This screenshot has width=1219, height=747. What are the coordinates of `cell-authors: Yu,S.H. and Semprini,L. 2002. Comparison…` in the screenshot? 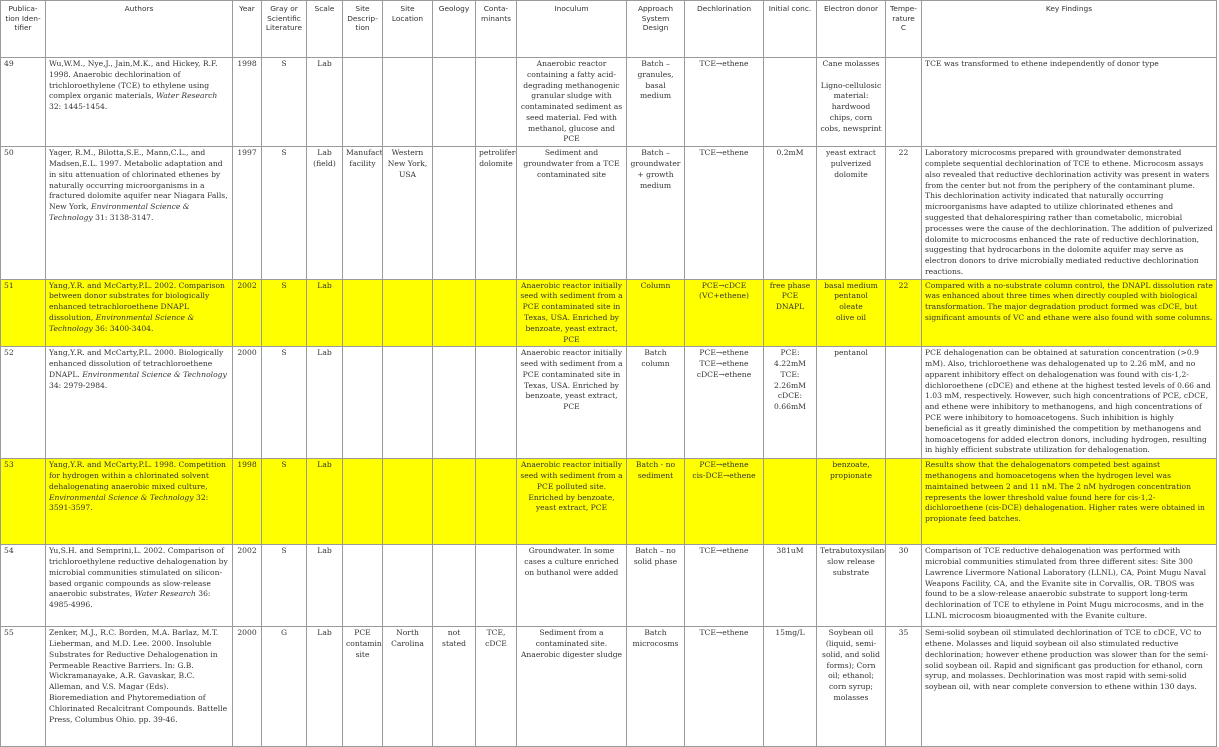 It's located at (139, 586).